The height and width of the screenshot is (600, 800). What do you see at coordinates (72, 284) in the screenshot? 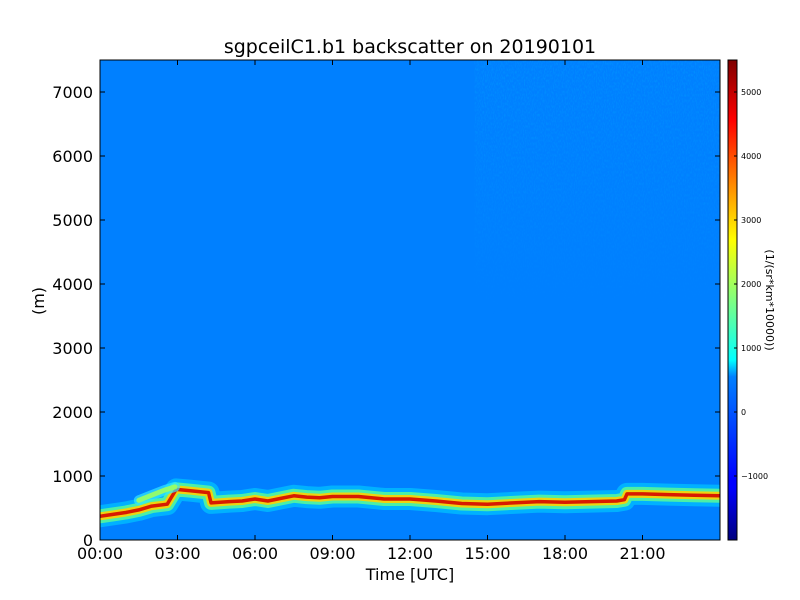
I see `y-tick-label: 4000` at bounding box center [72, 284].